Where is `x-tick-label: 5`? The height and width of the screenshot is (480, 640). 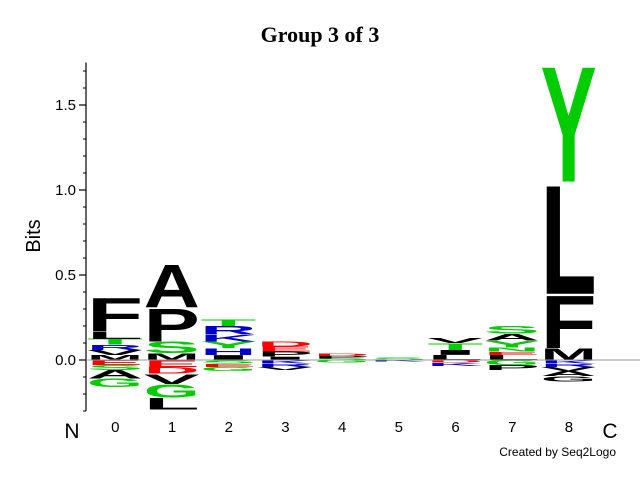
x-tick-label: 5 is located at coordinates (399, 427).